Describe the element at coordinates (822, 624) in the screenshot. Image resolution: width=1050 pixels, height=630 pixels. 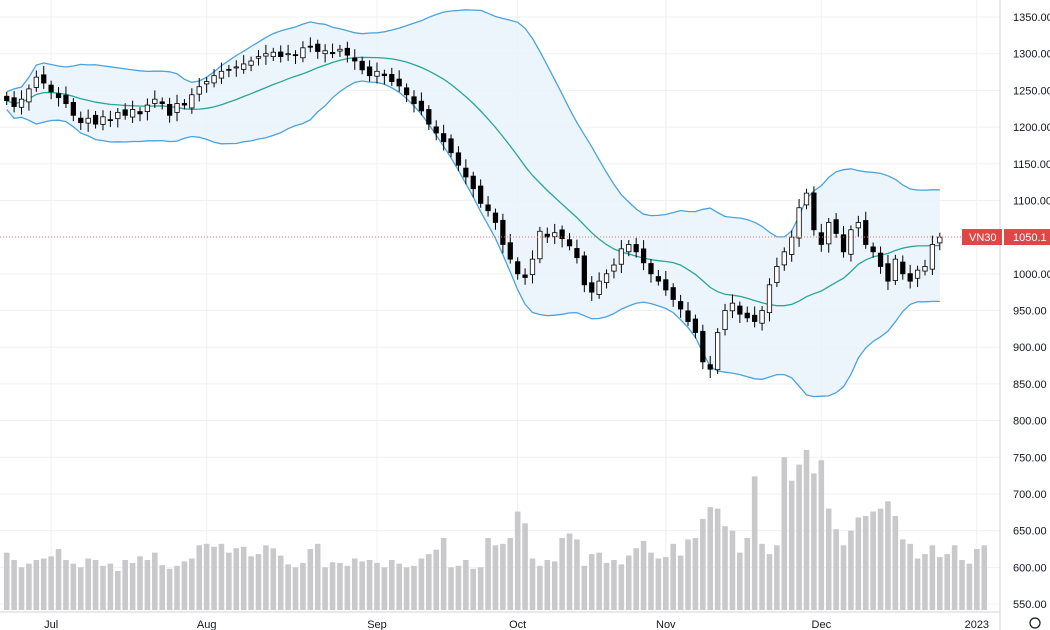
I see `x-tick-label: Dec` at that location.